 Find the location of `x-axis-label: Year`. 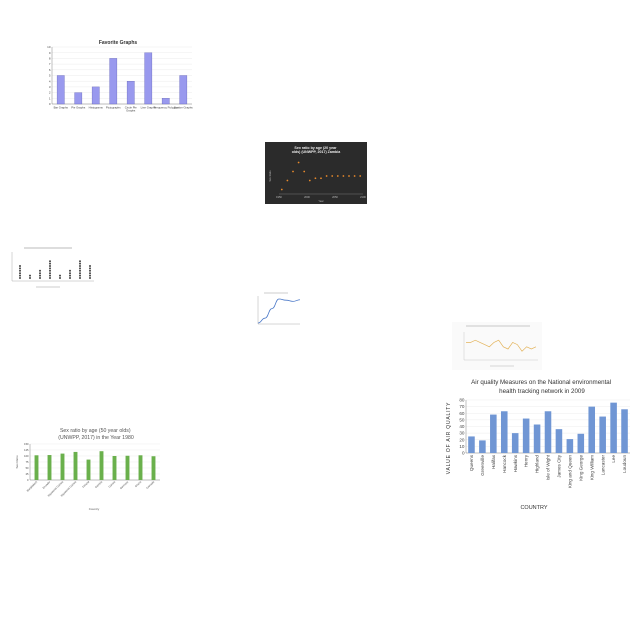

x-axis-label: Year is located at coordinates (320, 201).